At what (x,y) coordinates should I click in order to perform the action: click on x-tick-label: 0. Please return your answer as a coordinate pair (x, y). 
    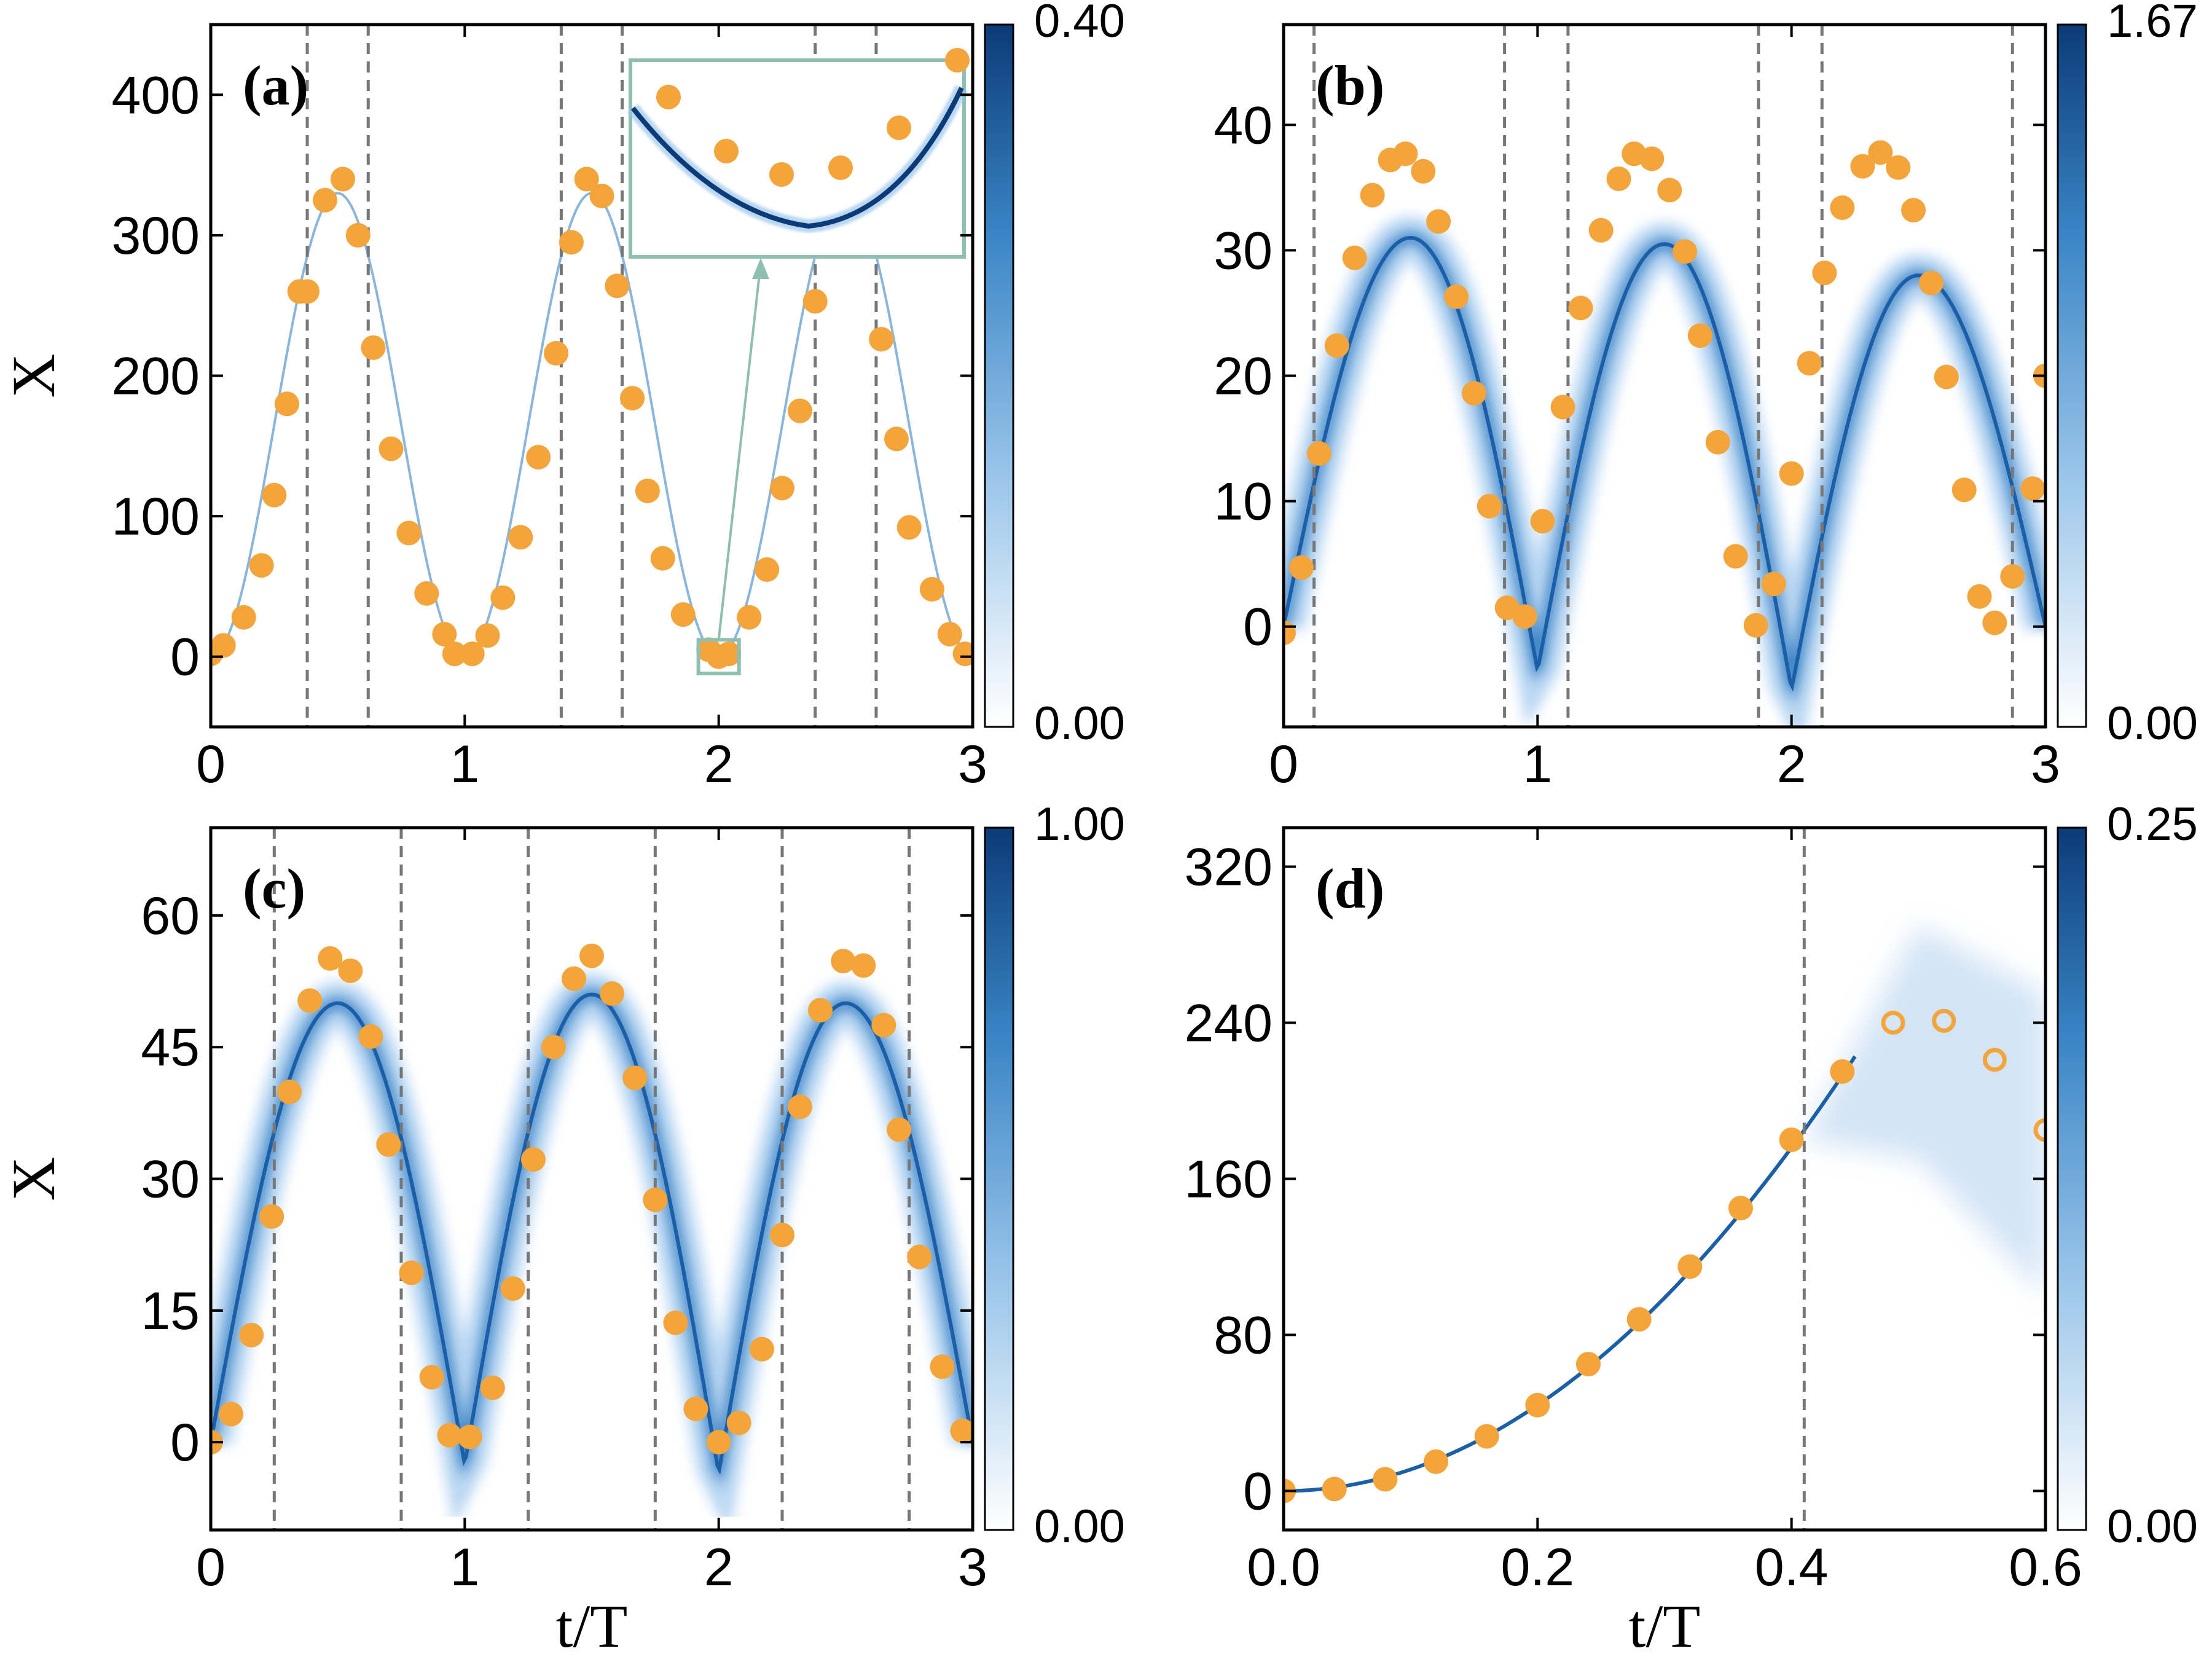
    Looking at the image, I should click on (211, 764).